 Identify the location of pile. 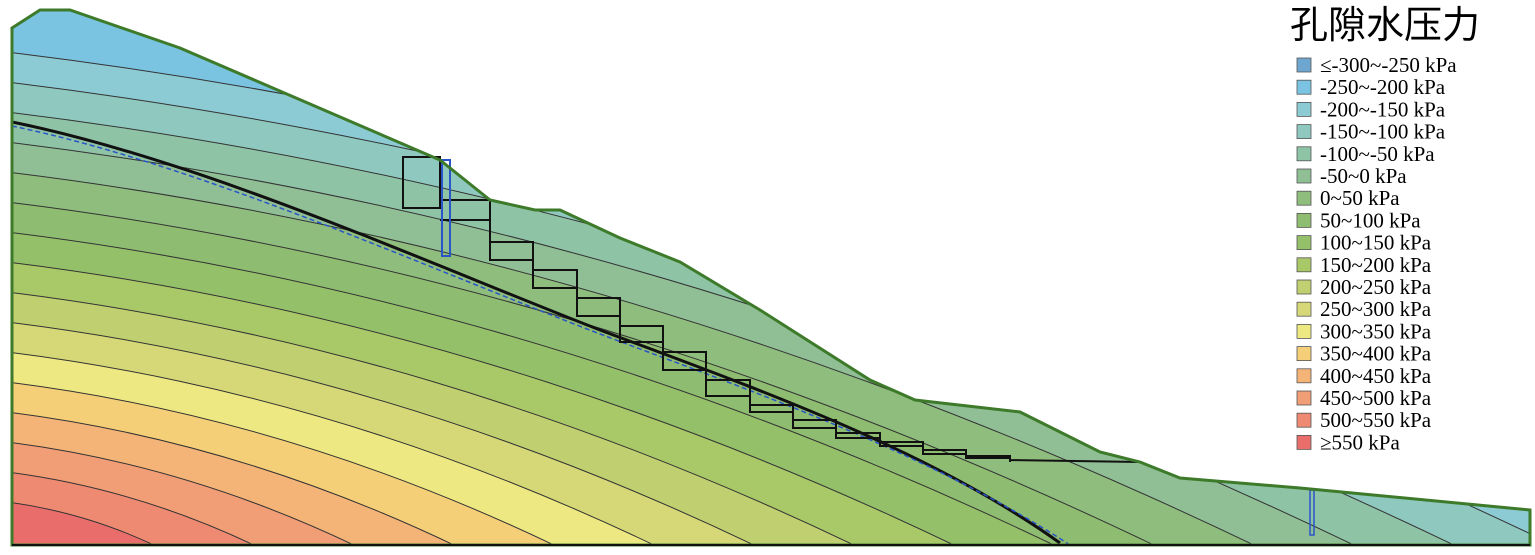
(446, 208).